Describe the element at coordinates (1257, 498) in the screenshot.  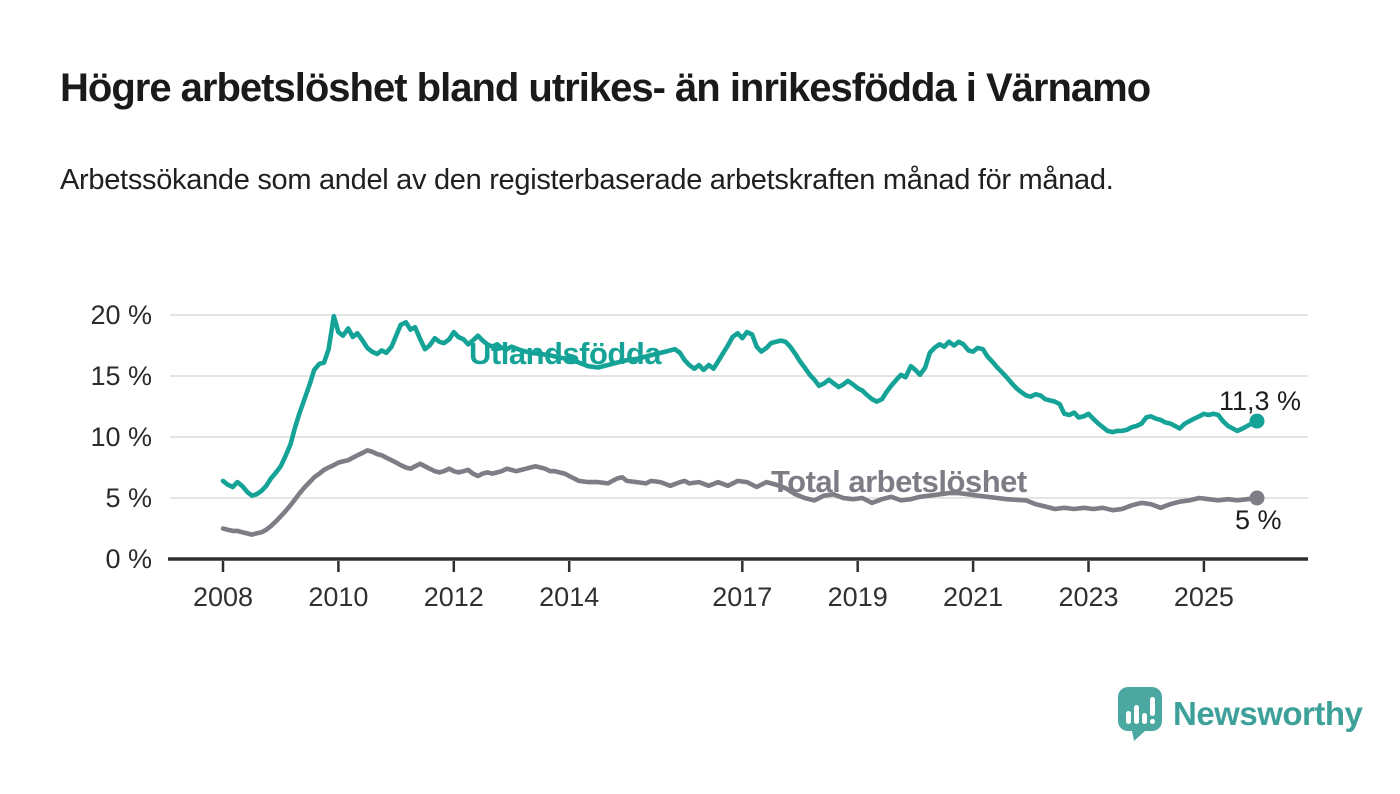
I see `end-dot-total-arbetsloshet` at that location.